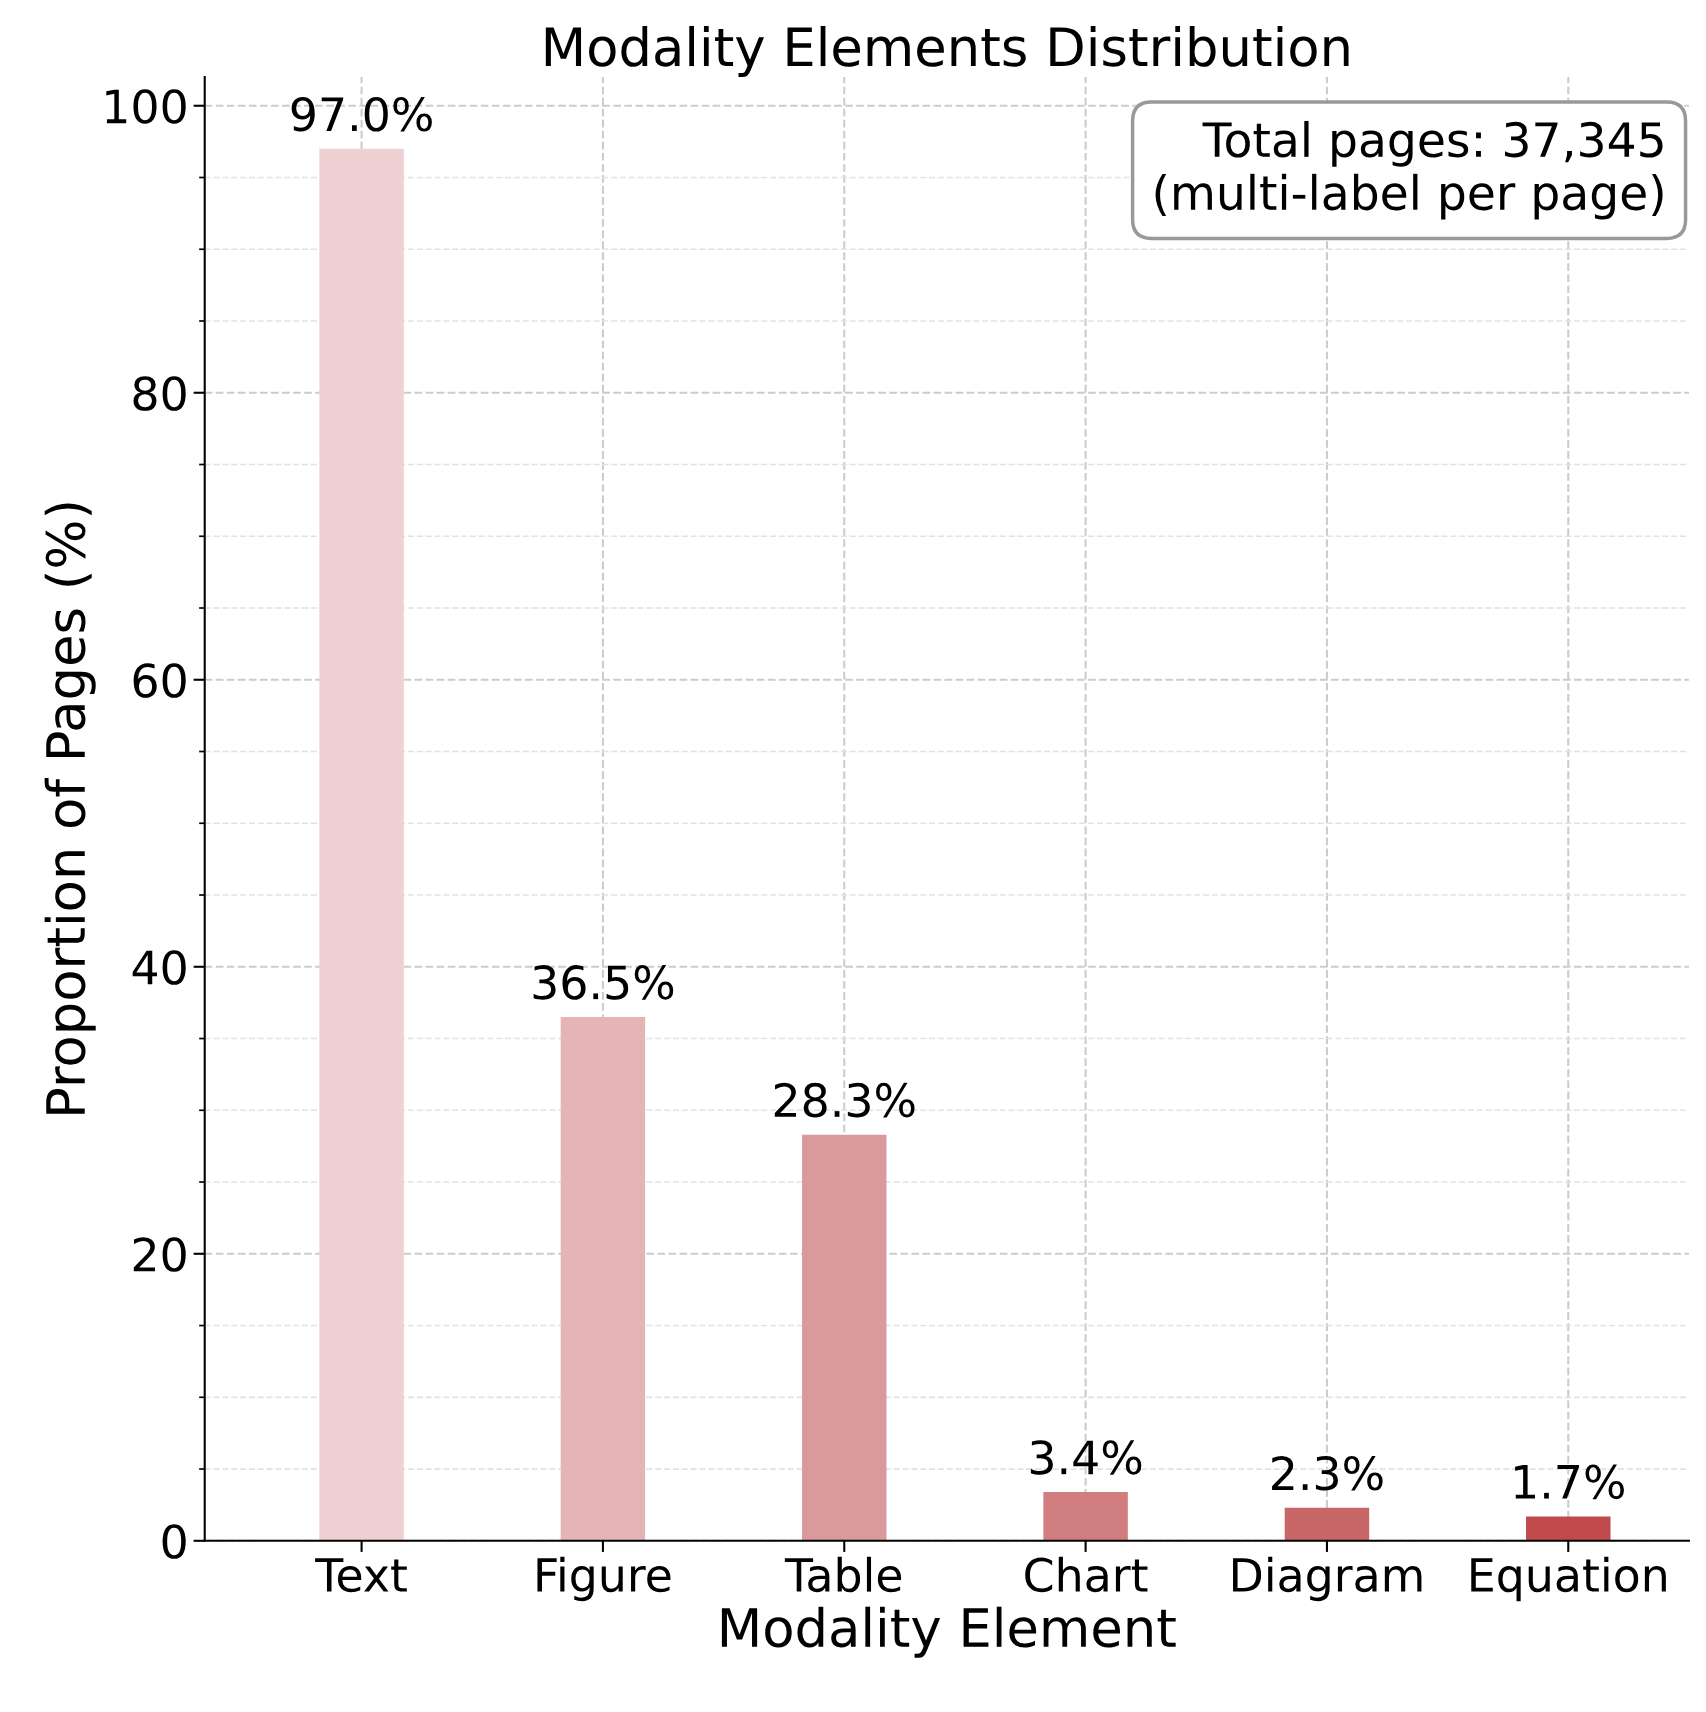 The width and height of the screenshot is (1706, 1712). Describe the element at coordinates (947, 51) in the screenshot. I see `chart-title: Modality Elements Distribution` at that location.